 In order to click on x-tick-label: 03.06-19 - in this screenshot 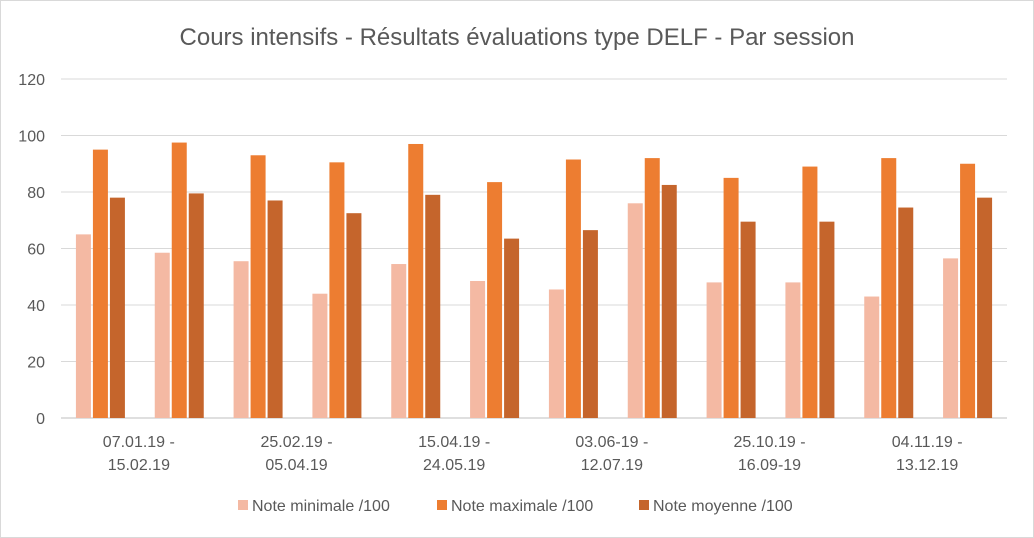, I will do `click(611, 442)`.